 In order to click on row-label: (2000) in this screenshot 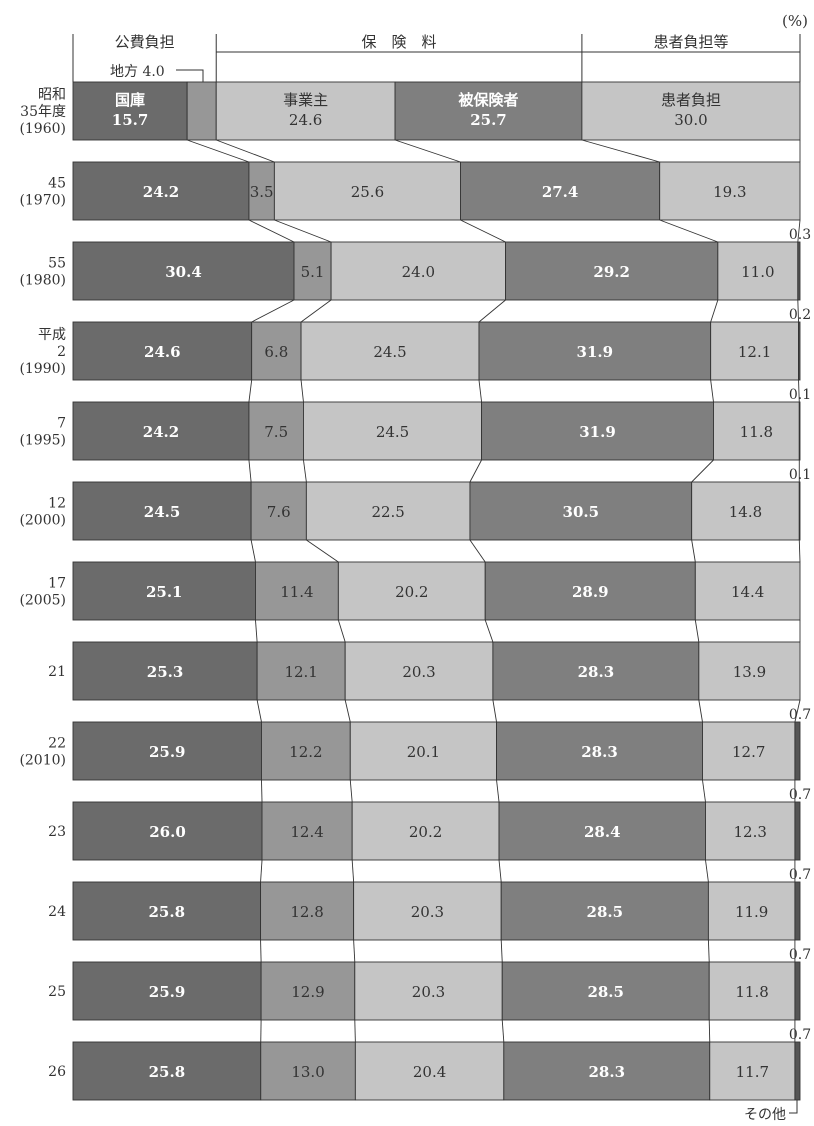, I will do `click(42, 521)`.